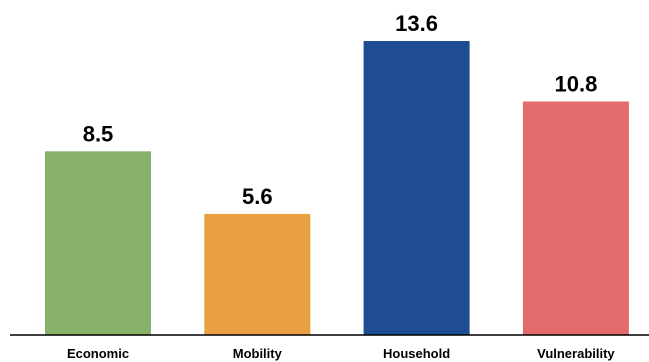 The width and height of the screenshot is (649, 362). What do you see at coordinates (257, 196) in the screenshot?
I see `value-label-mobility: 5.6` at bounding box center [257, 196].